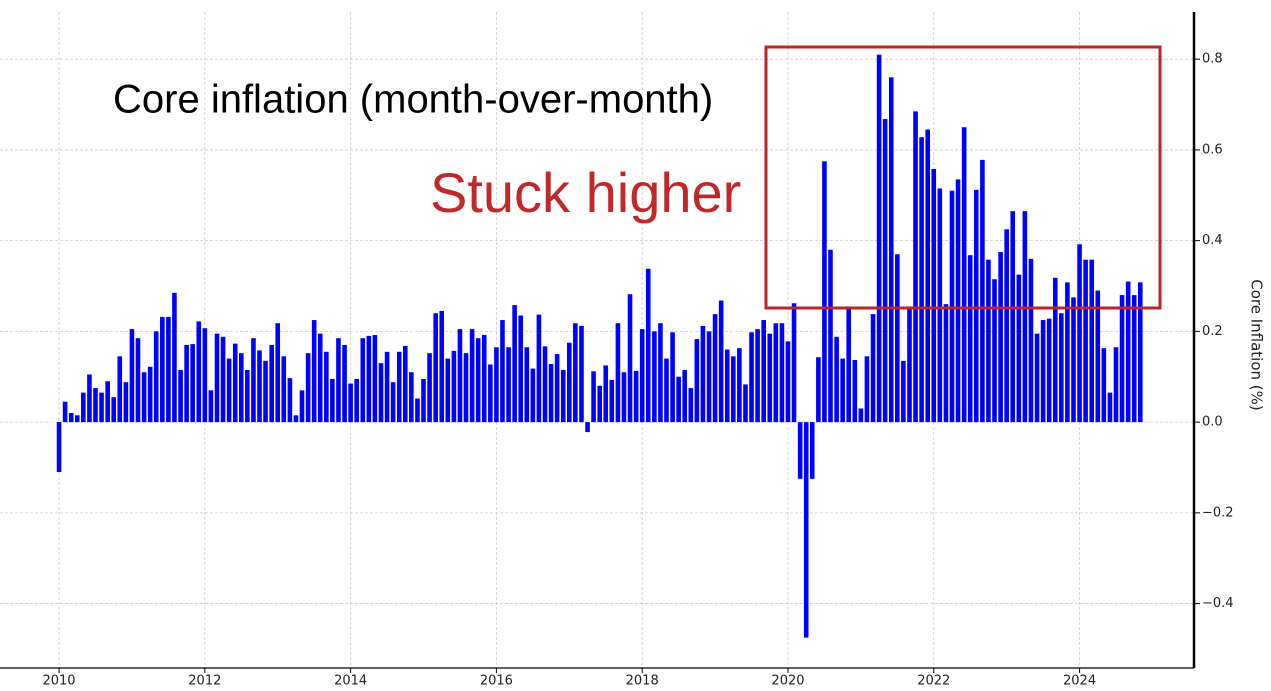 The width and height of the screenshot is (1271, 691). What do you see at coordinates (1212, 240) in the screenshot?
I see `y-tick-label: 0.4` at bounding box center [1212, 240].